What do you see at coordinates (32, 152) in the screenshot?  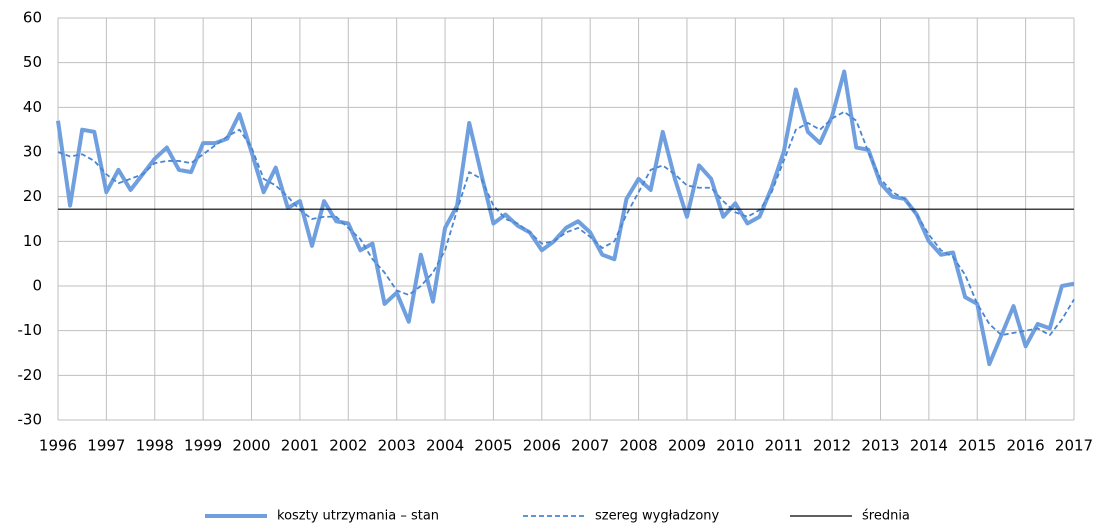 I see `y-tick-label: 30` at bounding box center [32, 152].